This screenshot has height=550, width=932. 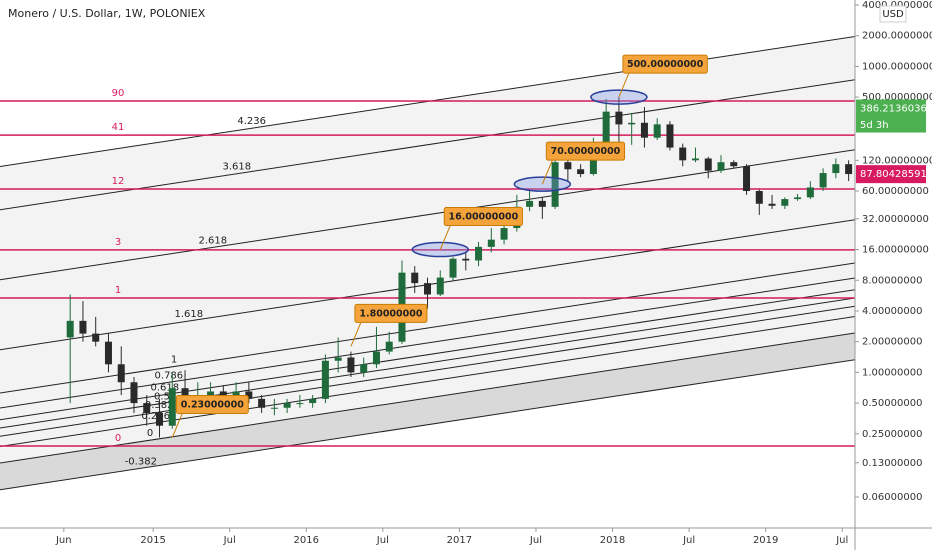 What do you see at coordinates (765, 540) in the screenshot?
I see `x-tick-label: 2019` at bounding box center [765, 540].